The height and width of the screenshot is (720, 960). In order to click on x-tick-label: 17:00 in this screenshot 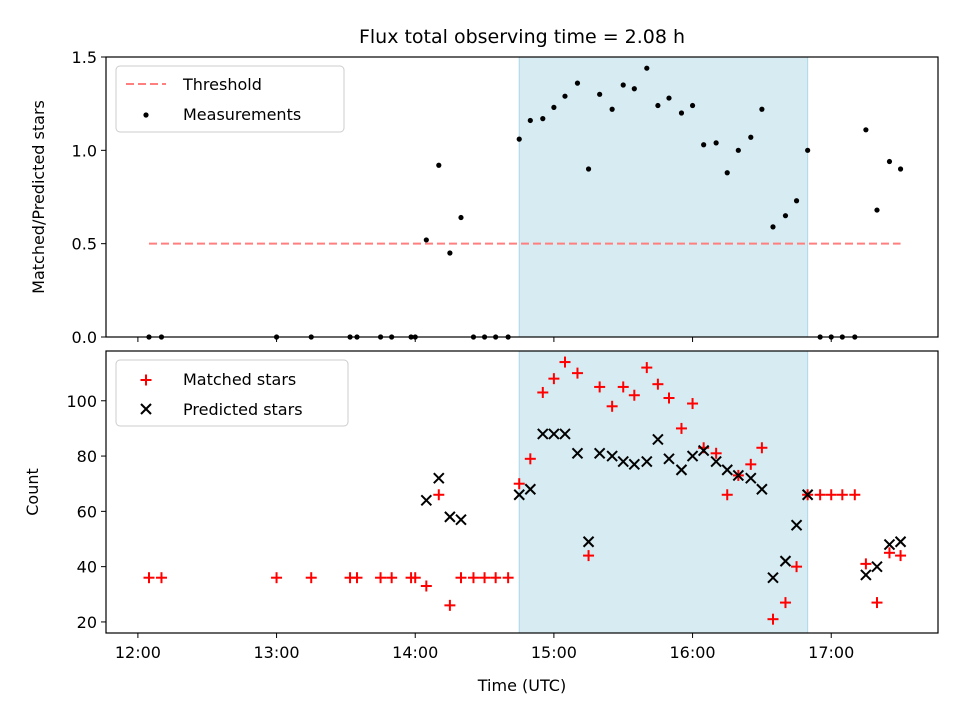, I will do `click(831, 652)`.